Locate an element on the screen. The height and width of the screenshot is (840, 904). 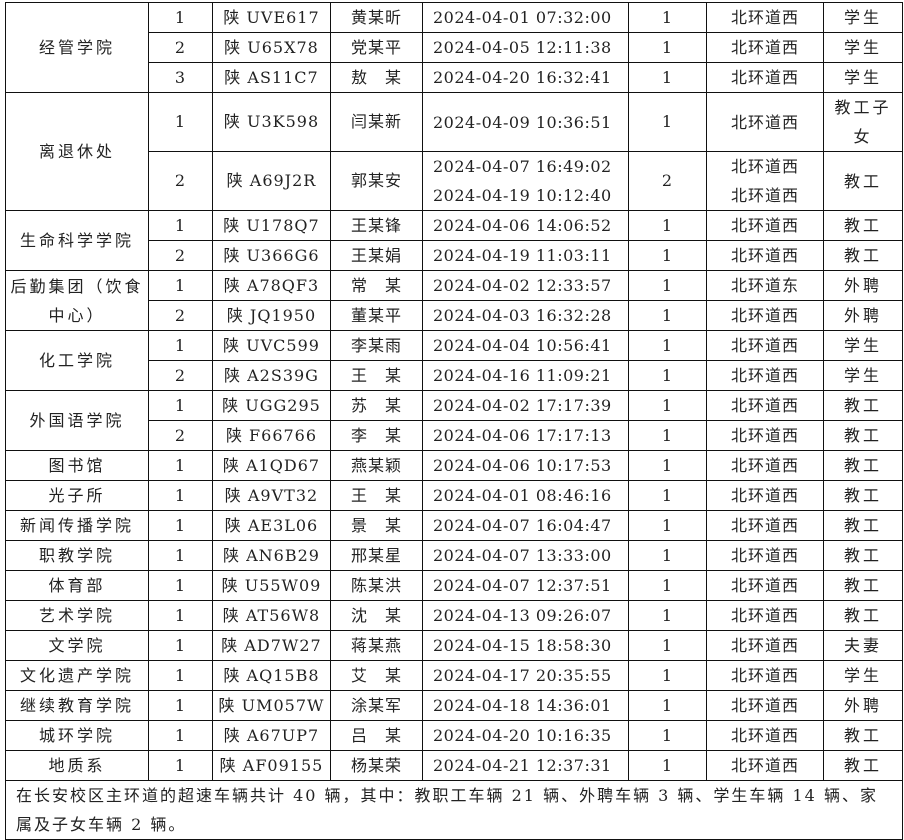
speeding-time: 2024-04-17 20:35:55 is located at coordinates (522, 675).